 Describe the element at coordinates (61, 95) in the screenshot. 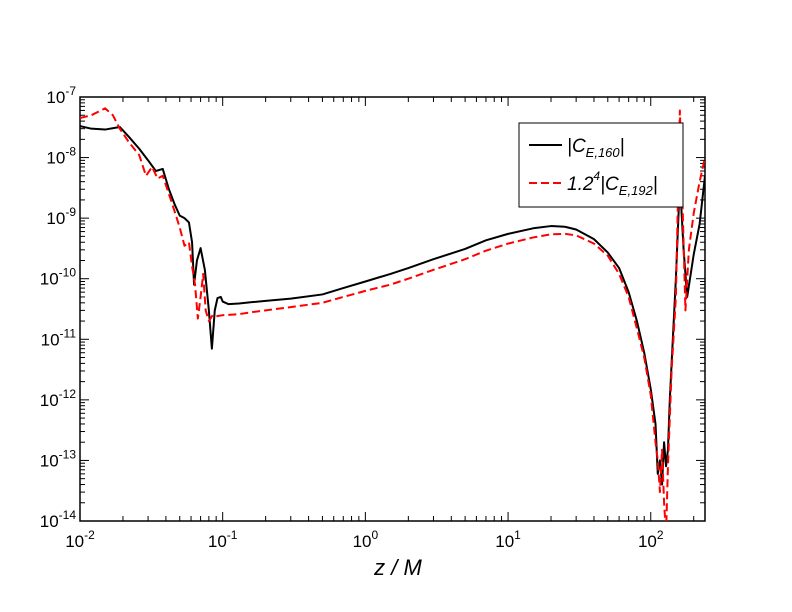

I see `y-tick-label: 10⁻⁷` at that location.